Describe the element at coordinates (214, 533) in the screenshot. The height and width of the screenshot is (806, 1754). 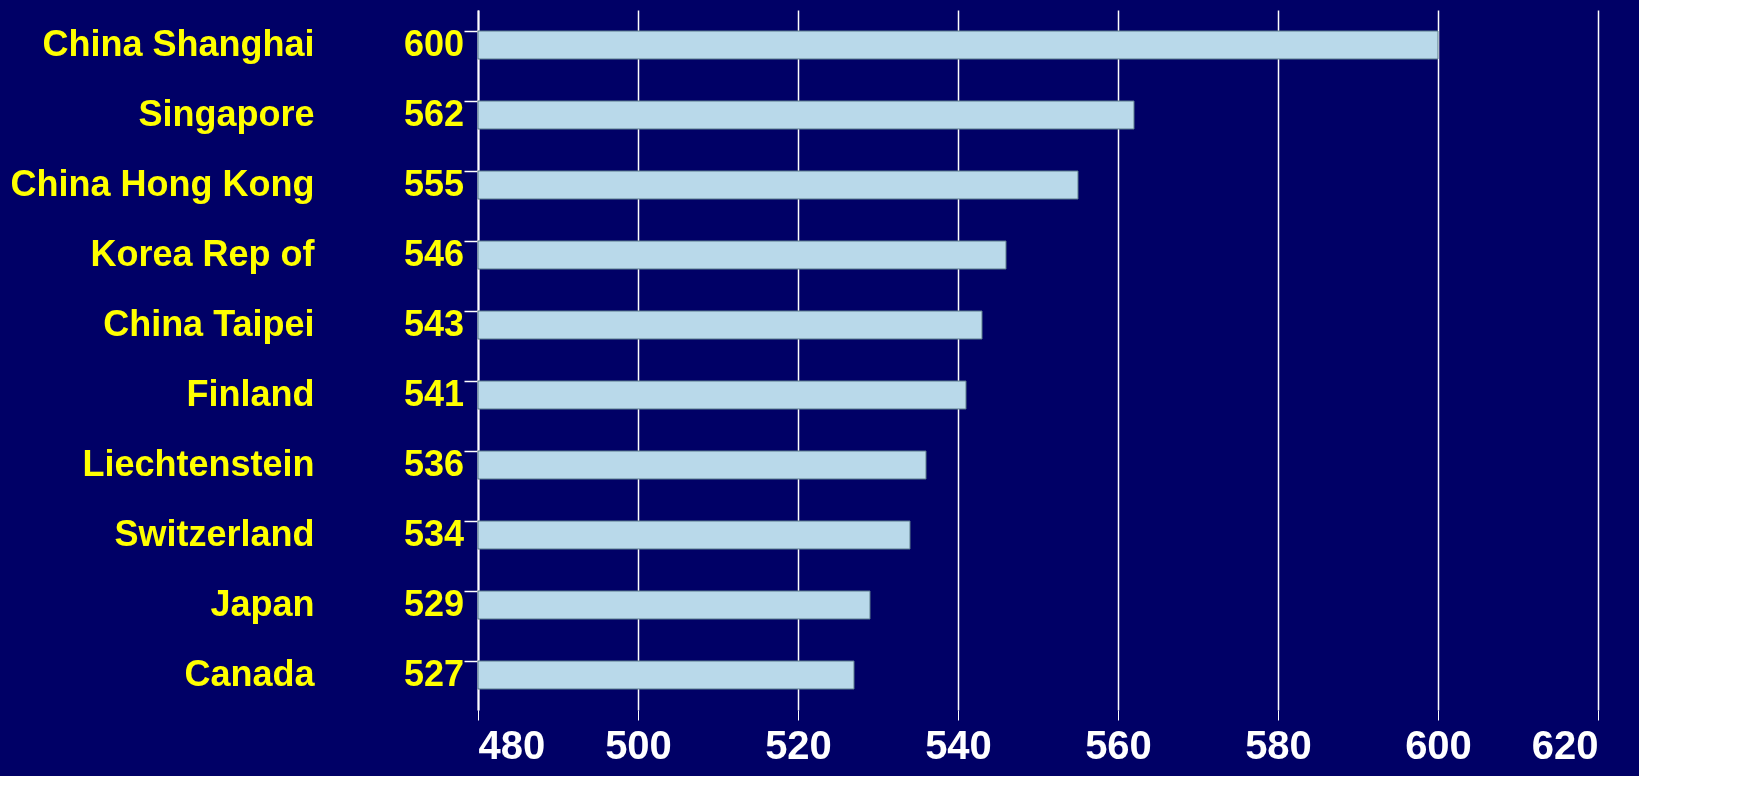
I see `y-tick-label: Switzerland` at that location.